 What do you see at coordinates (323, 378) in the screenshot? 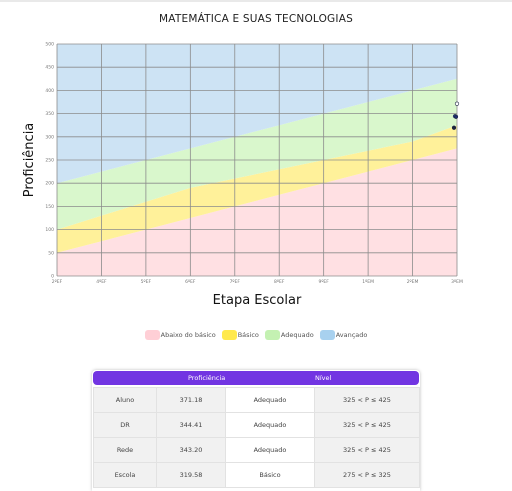
I see `header-nivel: Nível` at bounding box center [323, 378].